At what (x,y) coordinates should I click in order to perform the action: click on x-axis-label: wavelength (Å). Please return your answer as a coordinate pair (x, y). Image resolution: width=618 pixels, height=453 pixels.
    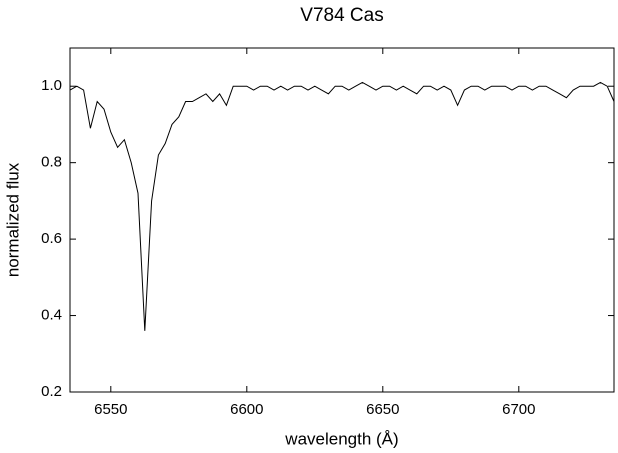
    Looking at the image, I should click on (341, 438).